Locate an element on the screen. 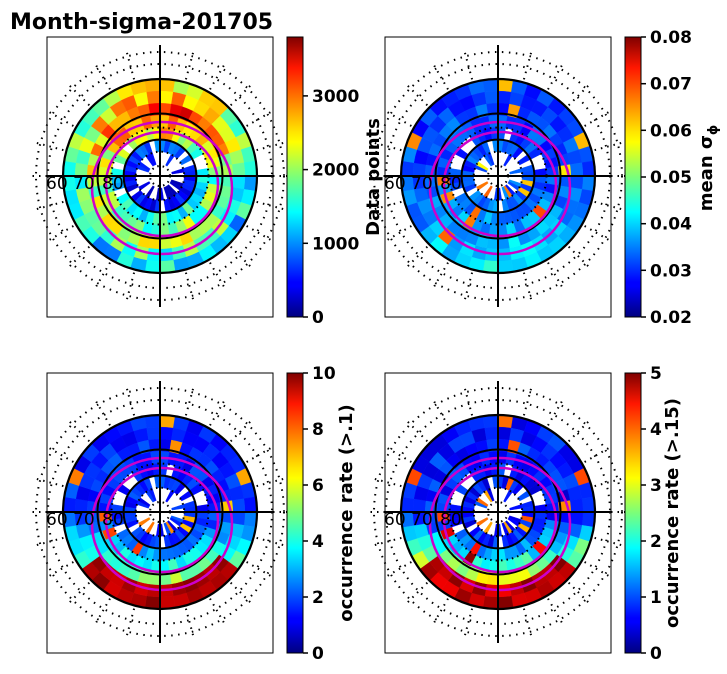 Image resolution: width=727 pixels, height=674 pixels. colorbar-label: occurrence rate (>.1) is located at coordinates (346, 512).